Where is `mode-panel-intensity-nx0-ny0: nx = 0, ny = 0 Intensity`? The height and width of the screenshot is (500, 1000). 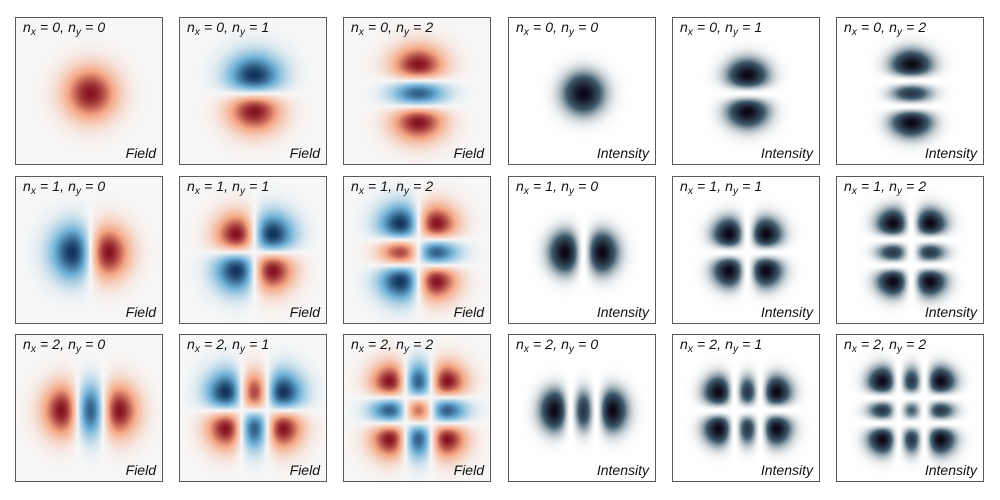
mode-panel-intensity-nx0-ny0: nx = 0, ny = 0 Intensity is located at coordinates (582, 91).